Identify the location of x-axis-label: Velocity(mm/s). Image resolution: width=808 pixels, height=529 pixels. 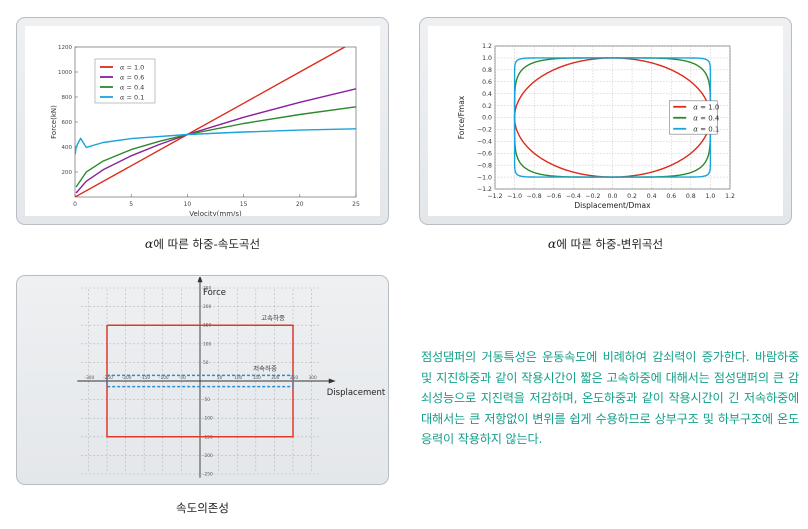
(215, 213).